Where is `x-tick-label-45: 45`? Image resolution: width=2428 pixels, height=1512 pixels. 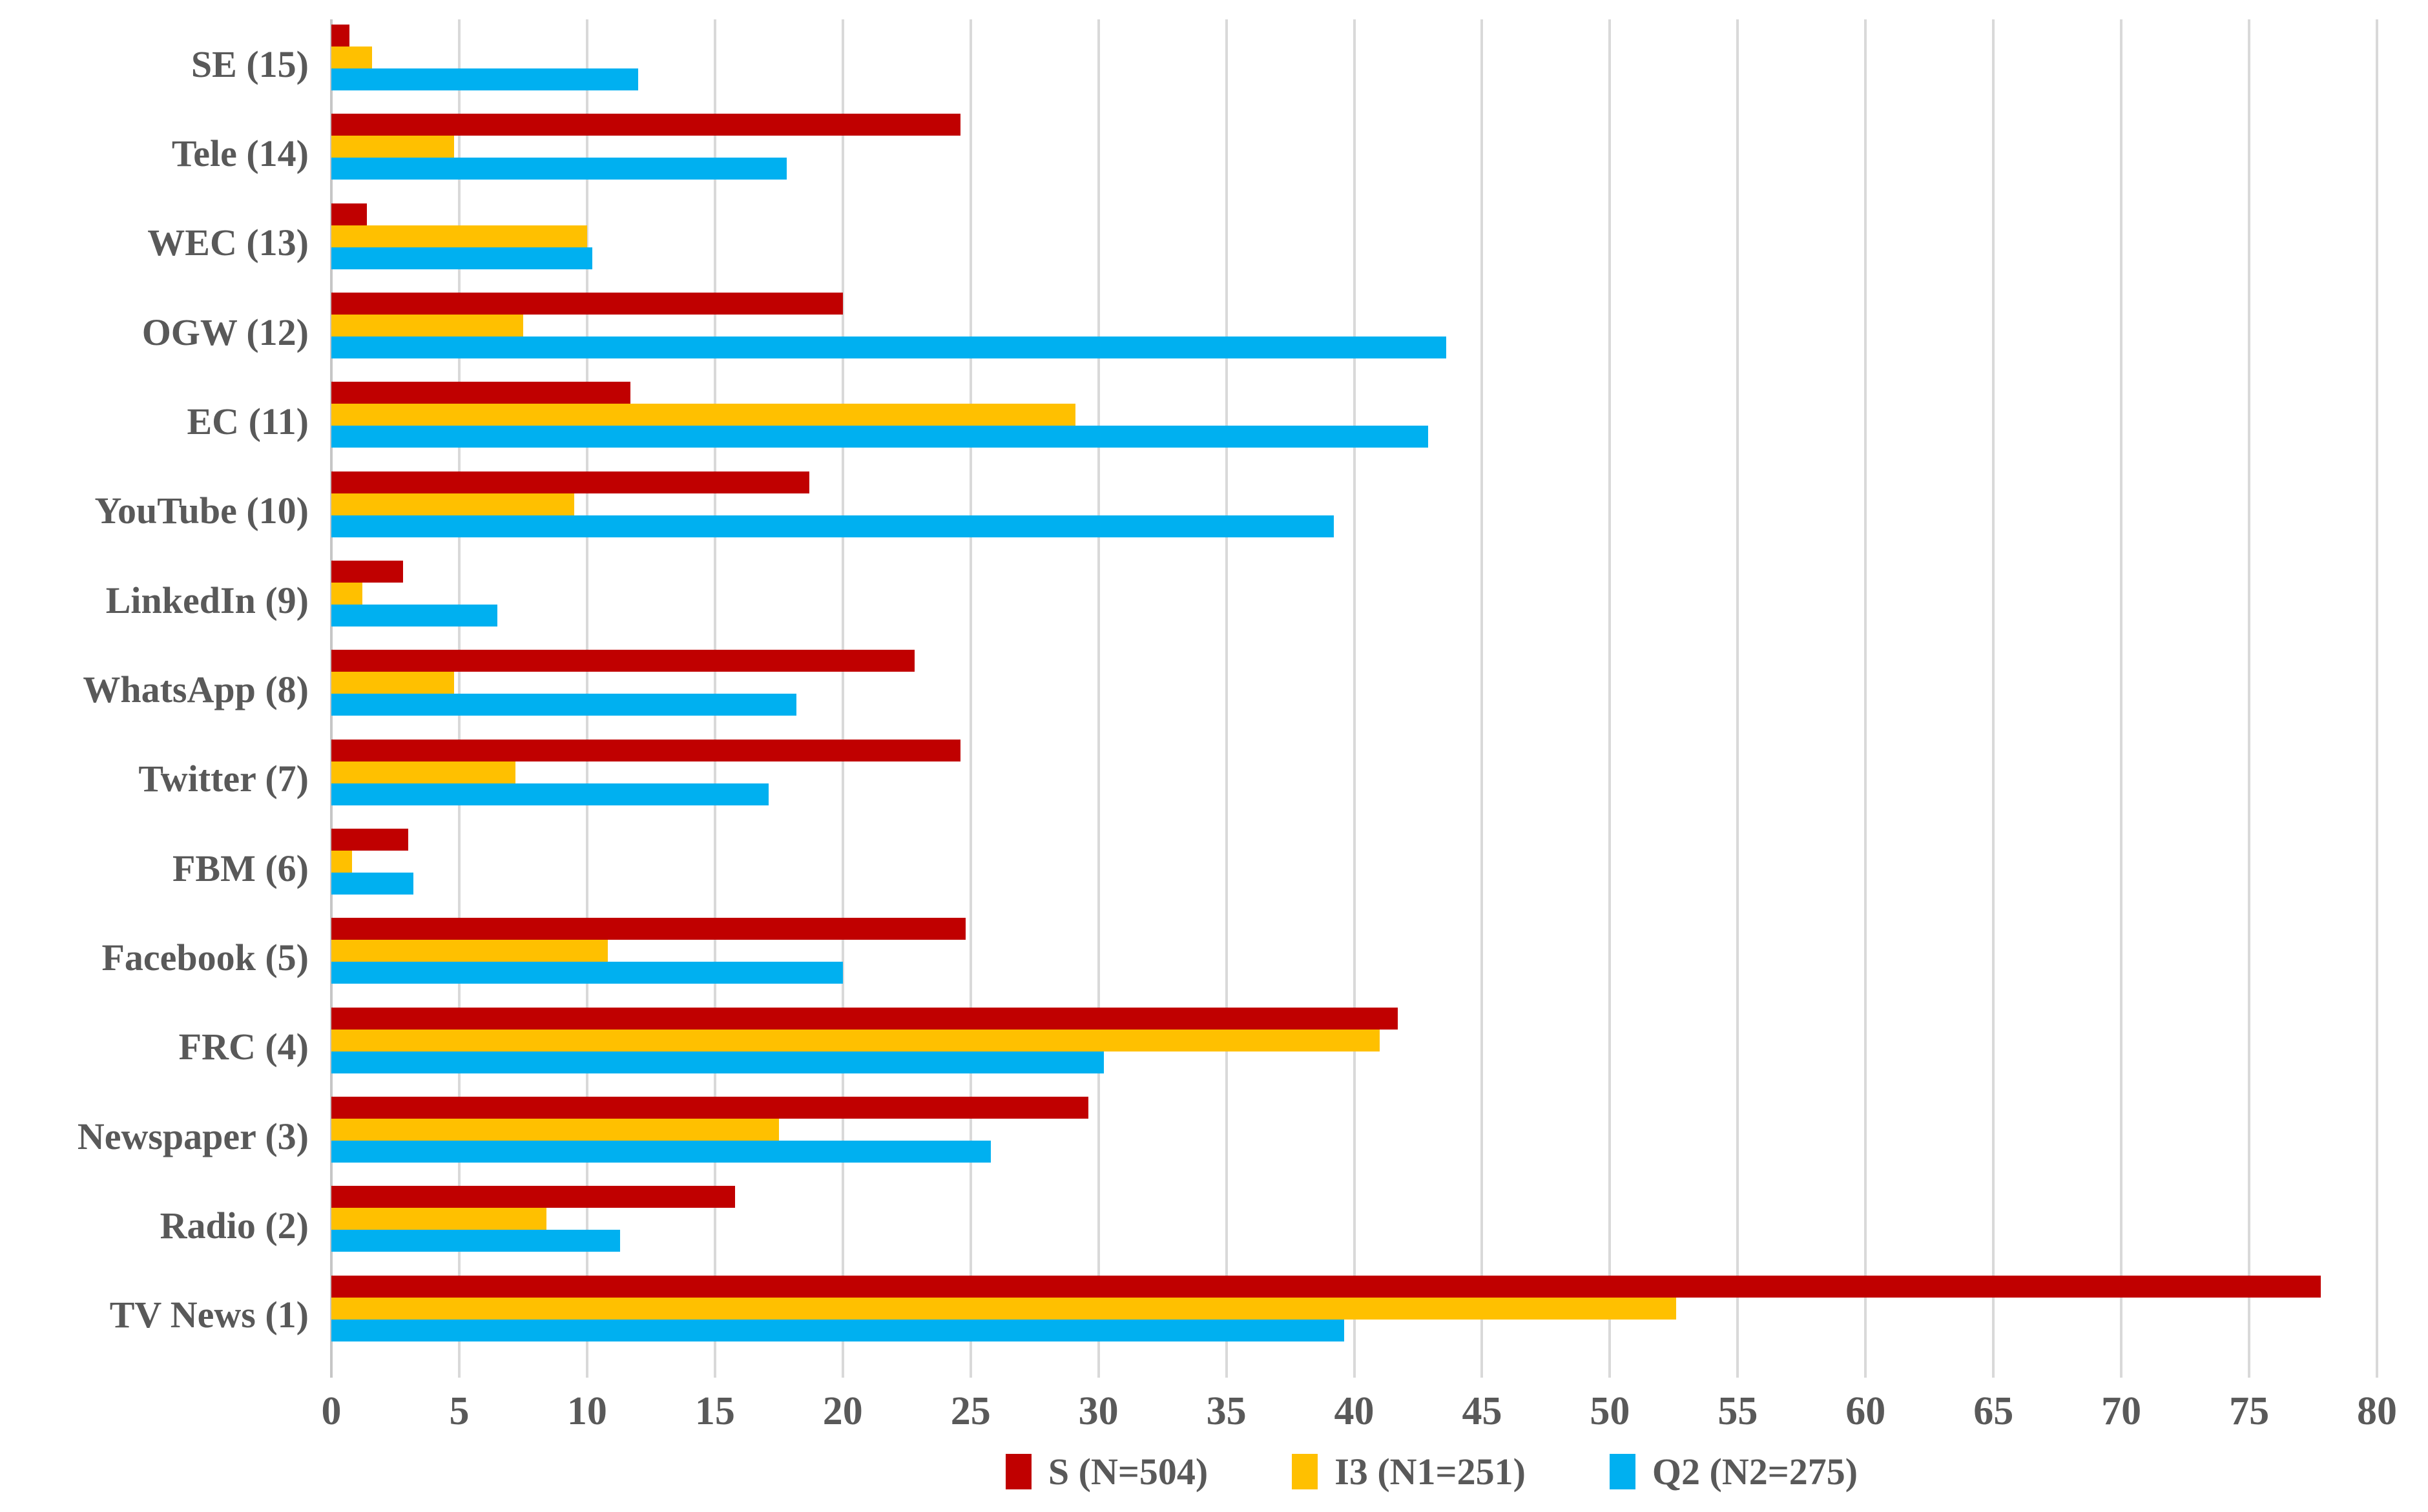 x-tick-label-45: 45 is located at coordinates (1482, 1411).